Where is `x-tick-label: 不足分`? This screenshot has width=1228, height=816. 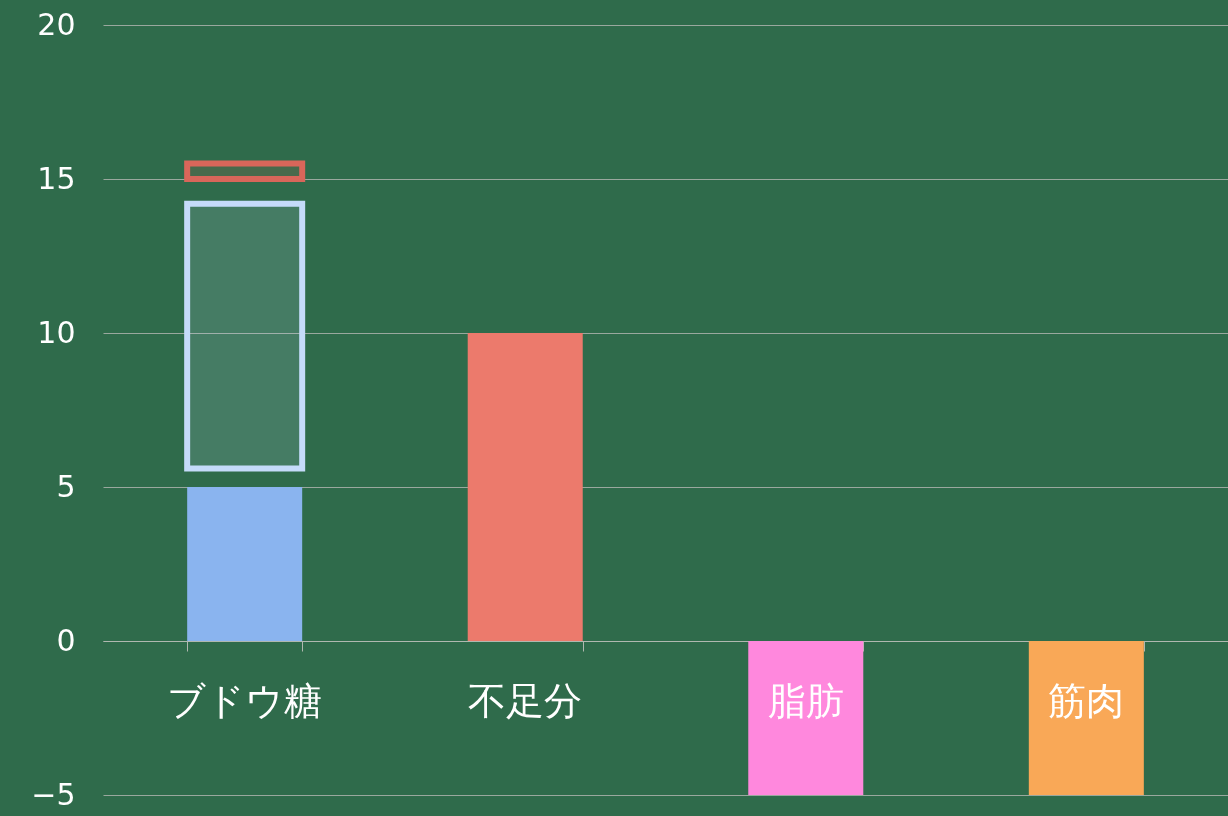
x-tick-label: 不足分 is located at coordinates (525, 701).